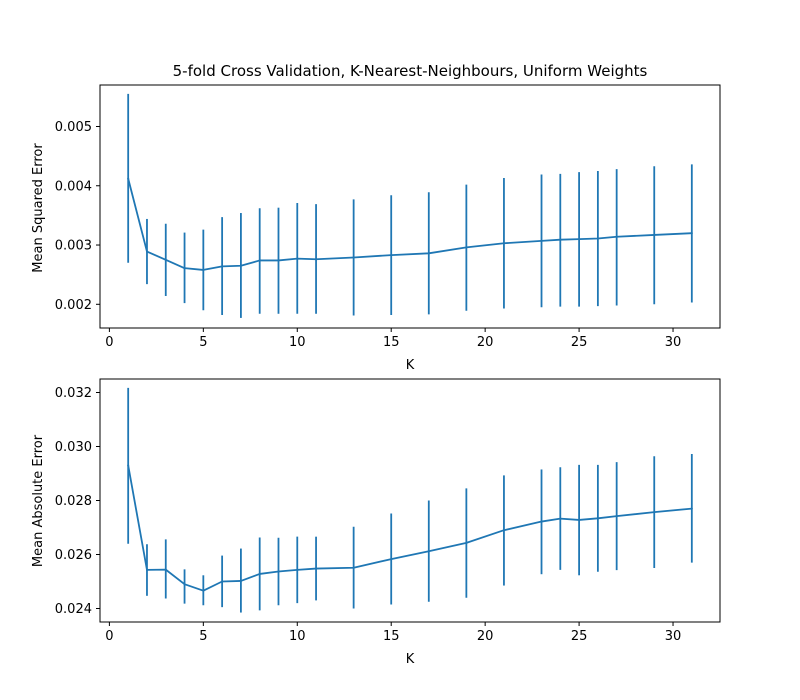 The image size is (800, 700). Describe the element at coordinates (485, 636) in the screenshot. I see `mae-xtick-label: 20` at that location.